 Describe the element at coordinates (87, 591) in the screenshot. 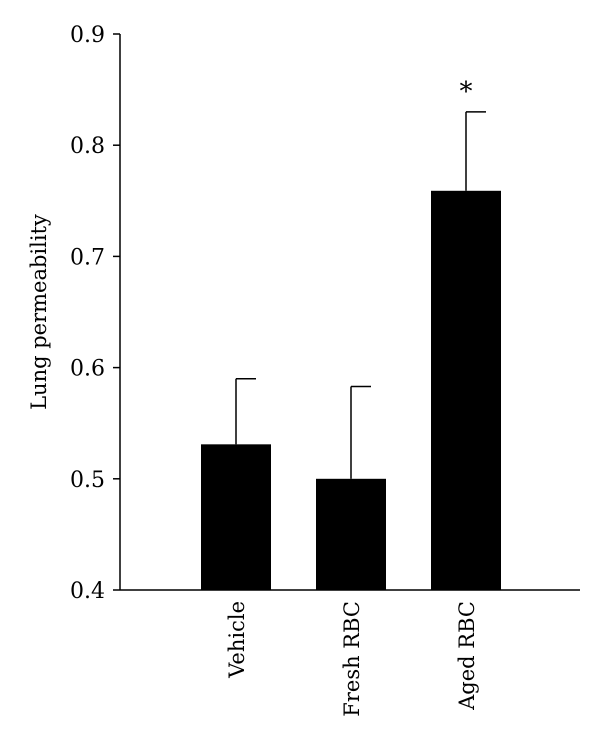

I see `y-tick-label: 0.4` at that location.